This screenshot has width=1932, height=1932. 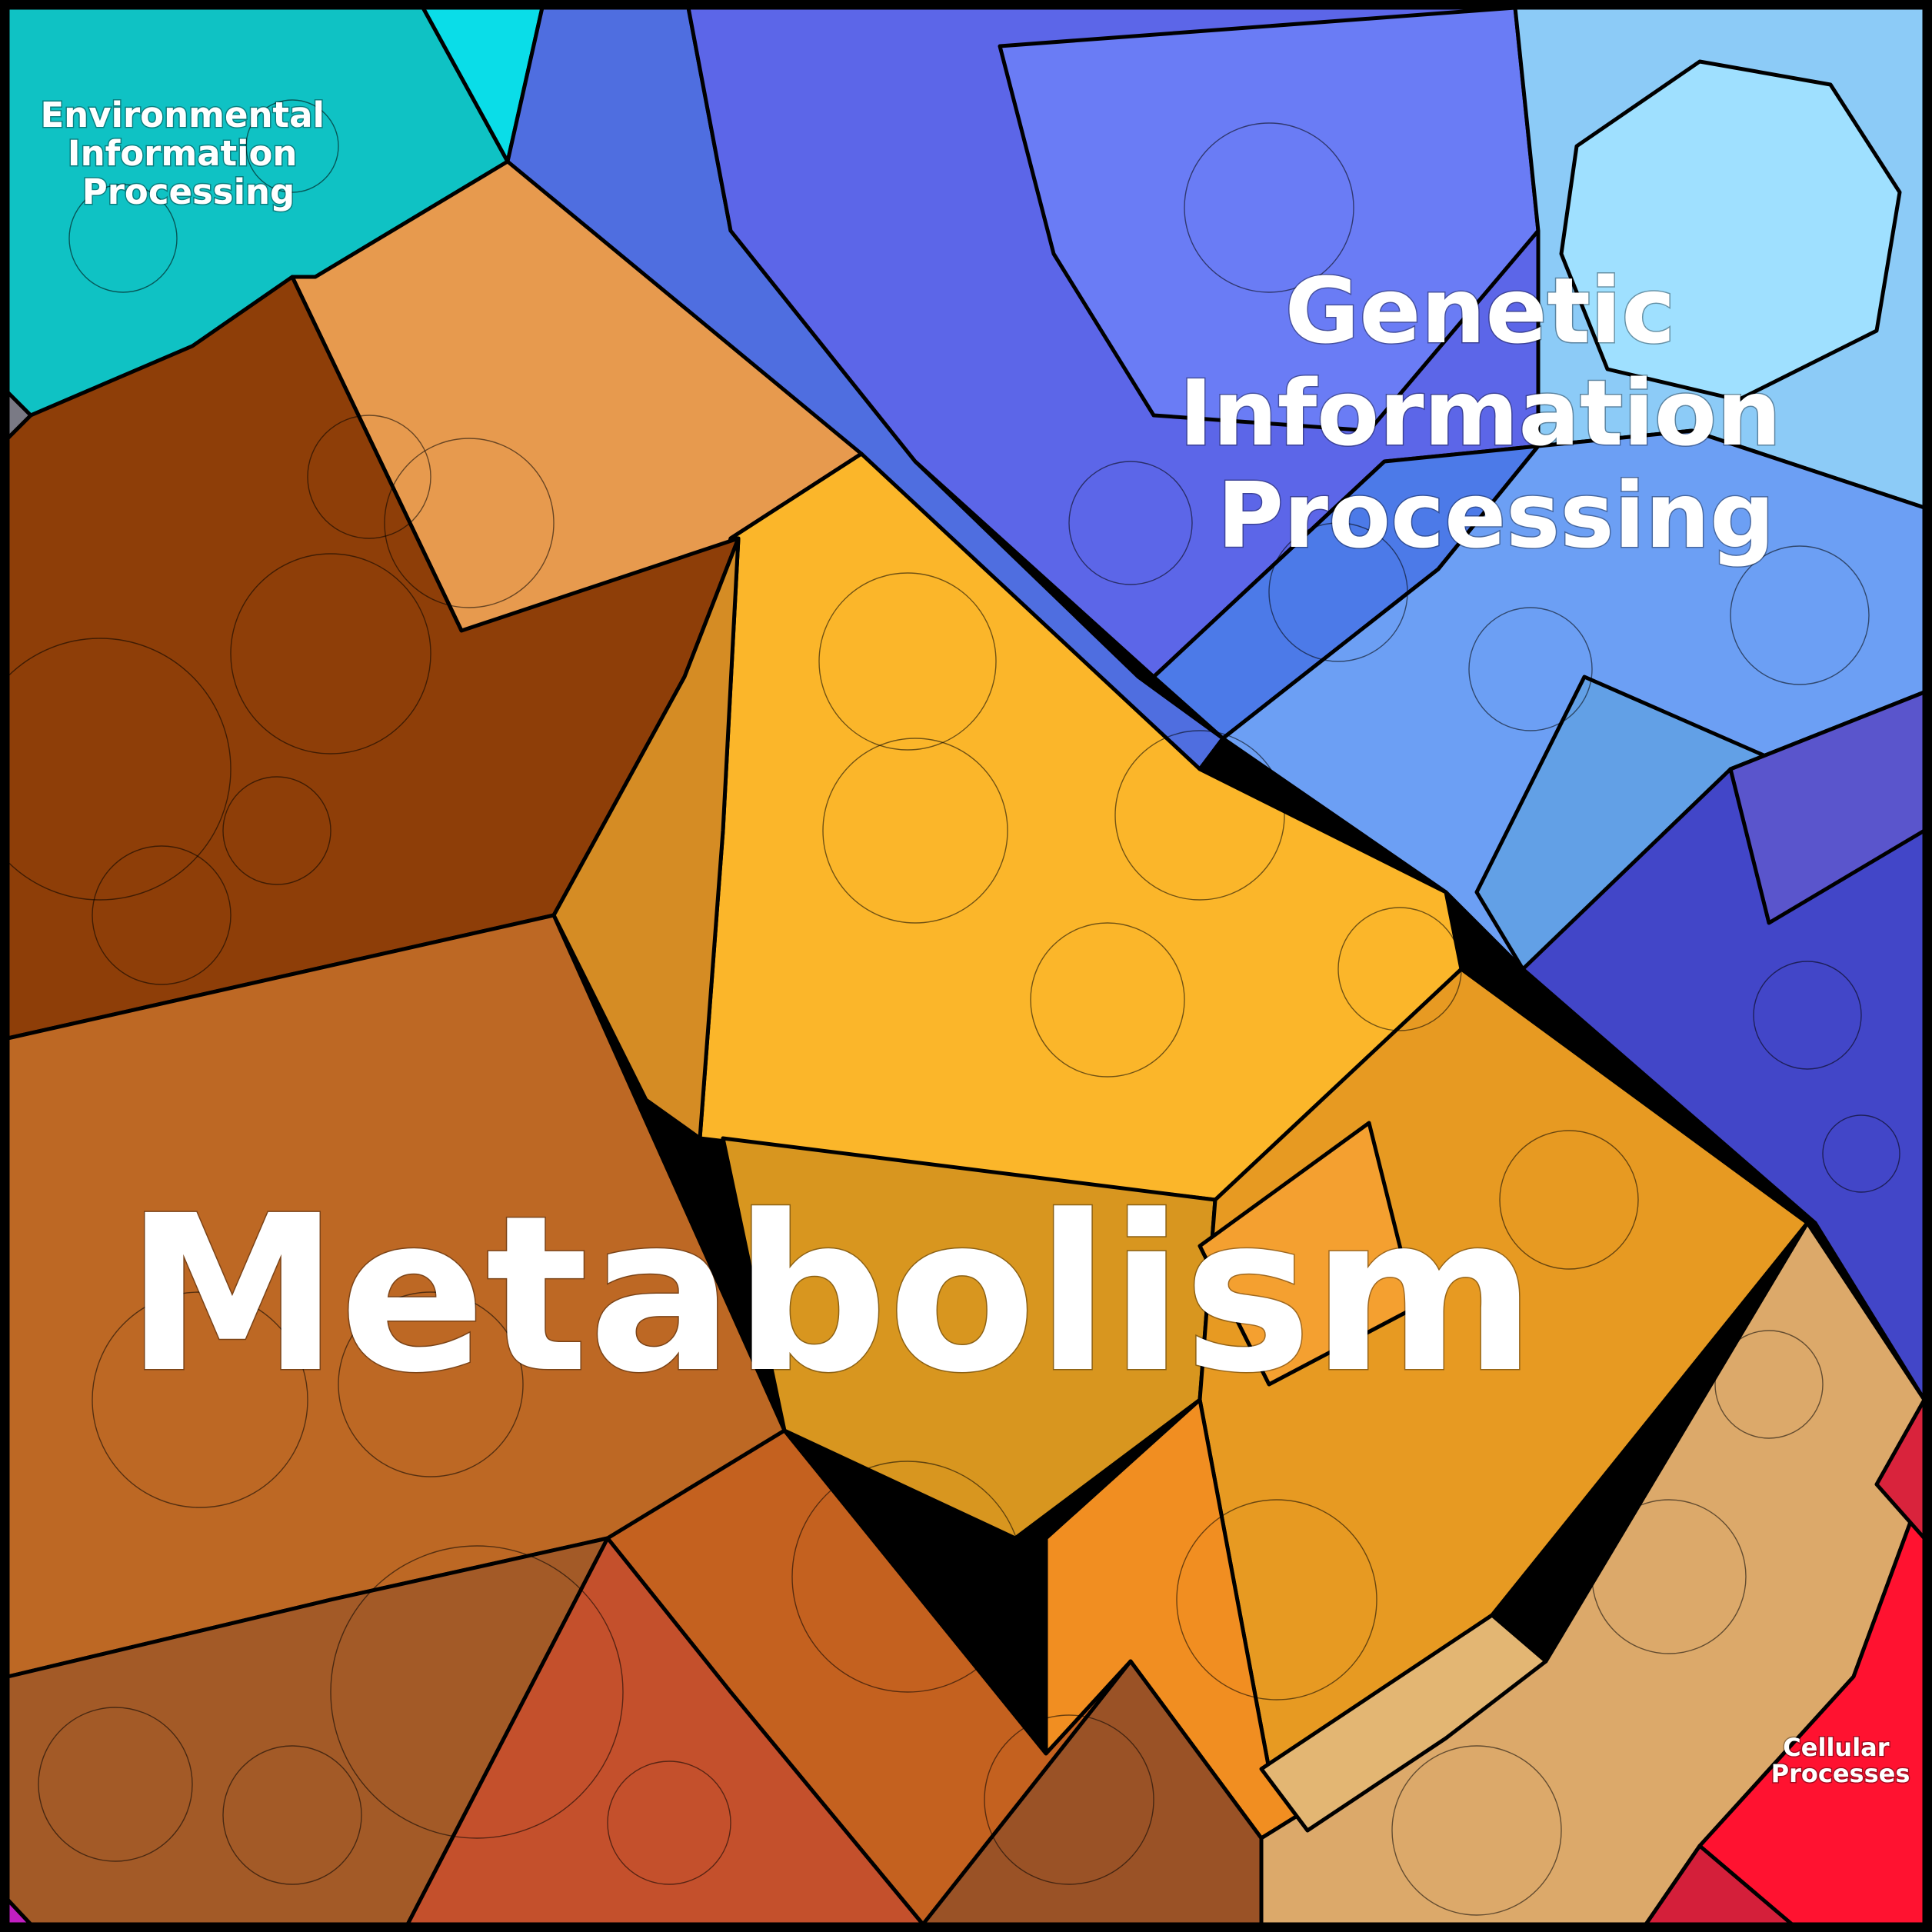 I want to click on label-cellular: Cellular Processes, so click(x=1840, y=1760).